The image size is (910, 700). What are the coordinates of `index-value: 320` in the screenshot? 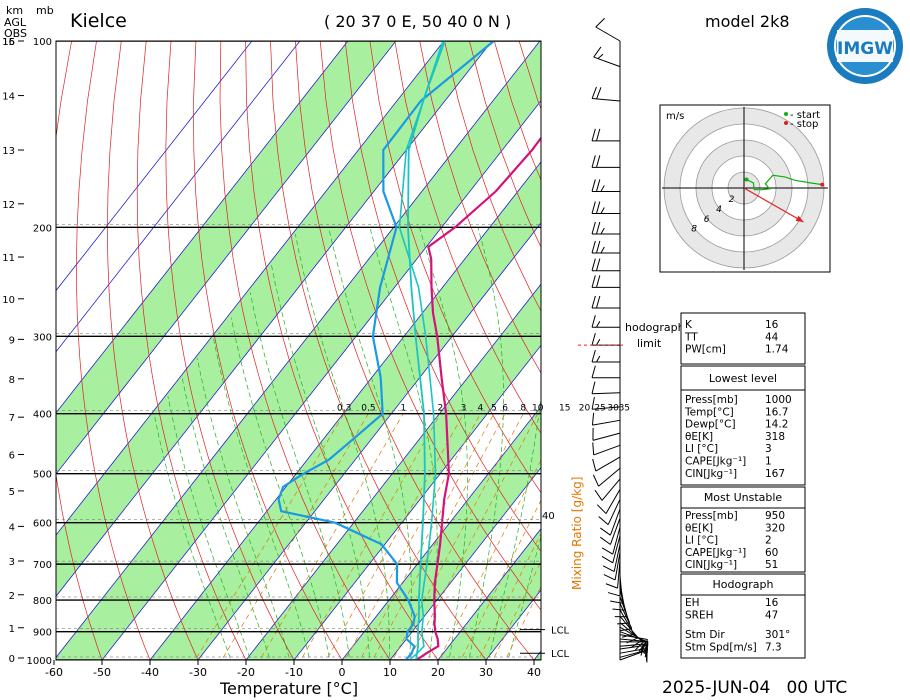 It's located at (775, 528).